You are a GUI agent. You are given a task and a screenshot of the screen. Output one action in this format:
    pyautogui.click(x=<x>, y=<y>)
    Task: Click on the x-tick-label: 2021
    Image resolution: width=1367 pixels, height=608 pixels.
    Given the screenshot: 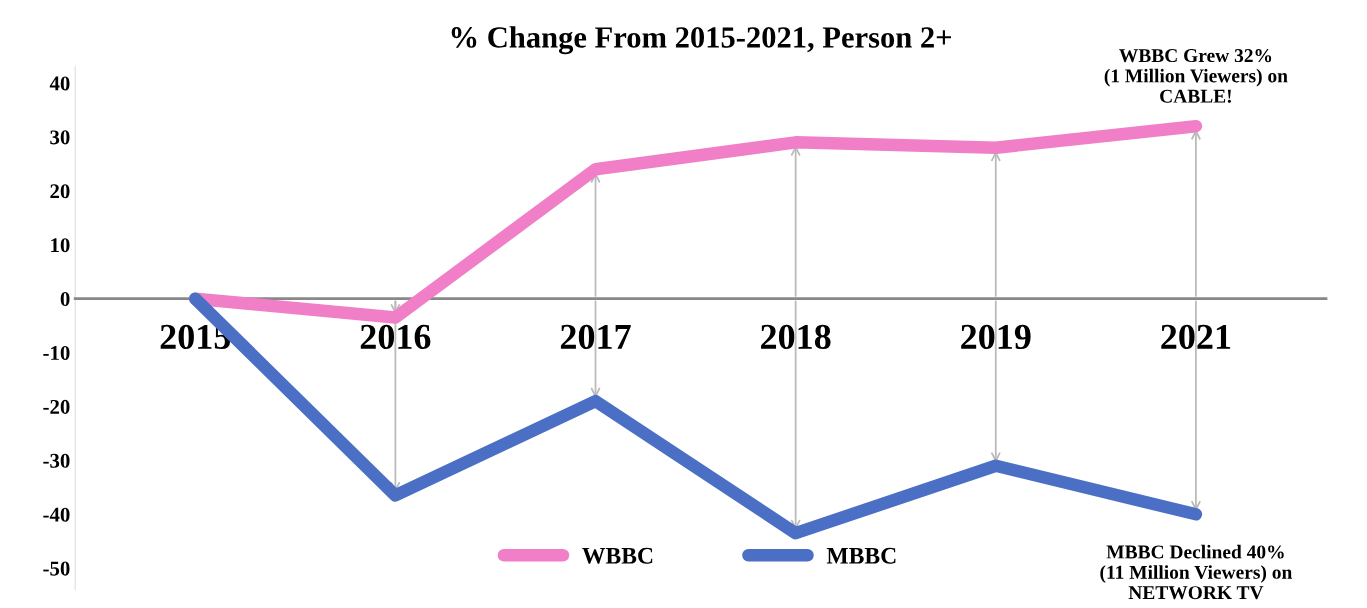 What is the action you would take?
    pyautogui.click(x=1196, y=337)
    